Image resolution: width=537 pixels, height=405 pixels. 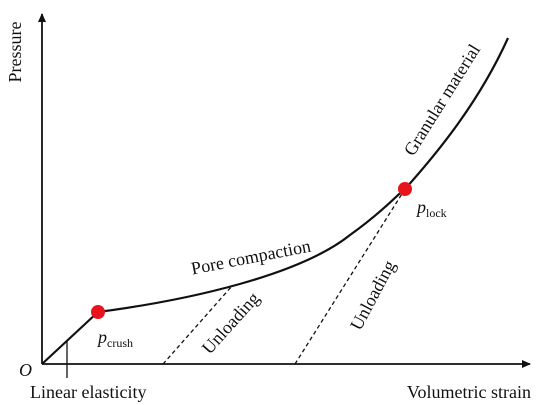 I want to click on pore-compaction-label: Pore compaction, so click(x=250, y=257).